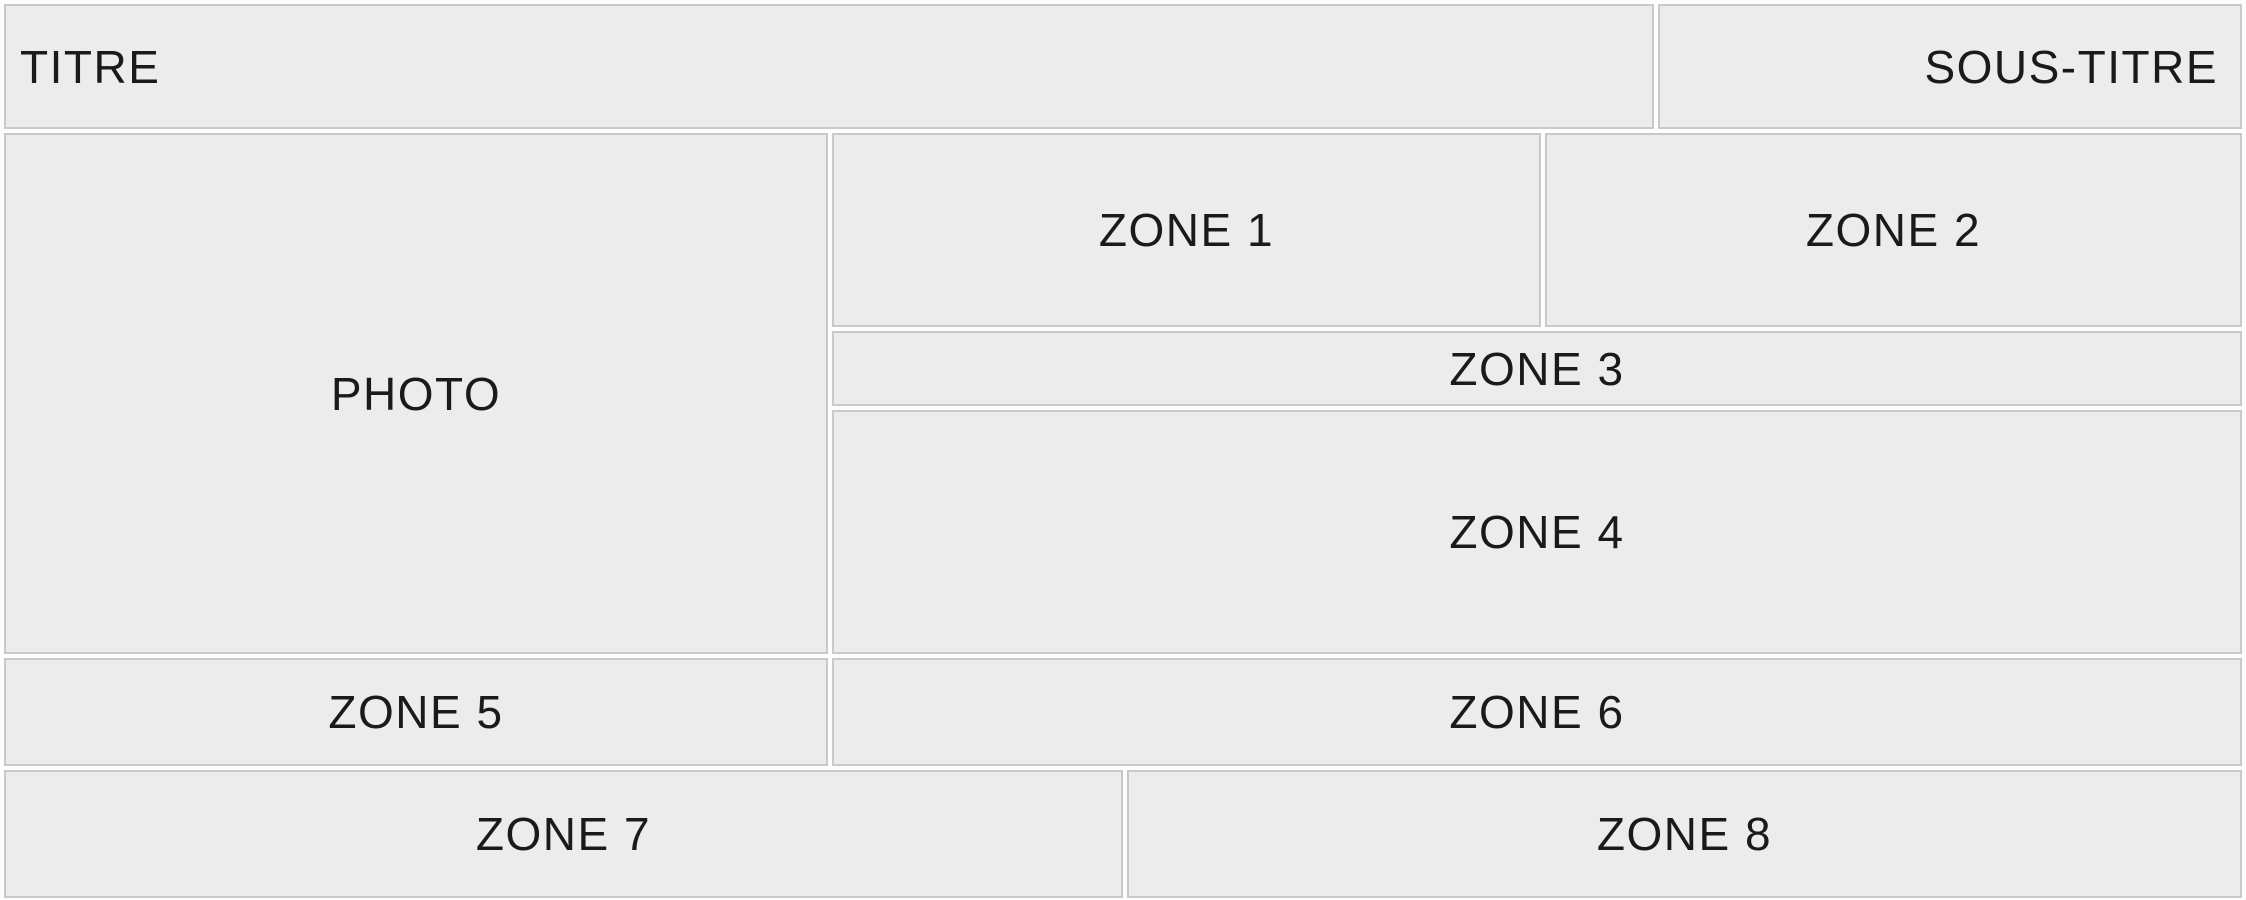 This screenshot has width=2246, height=900. I want to click on zone-1-label: ZONE 1, so click(1186, 230).